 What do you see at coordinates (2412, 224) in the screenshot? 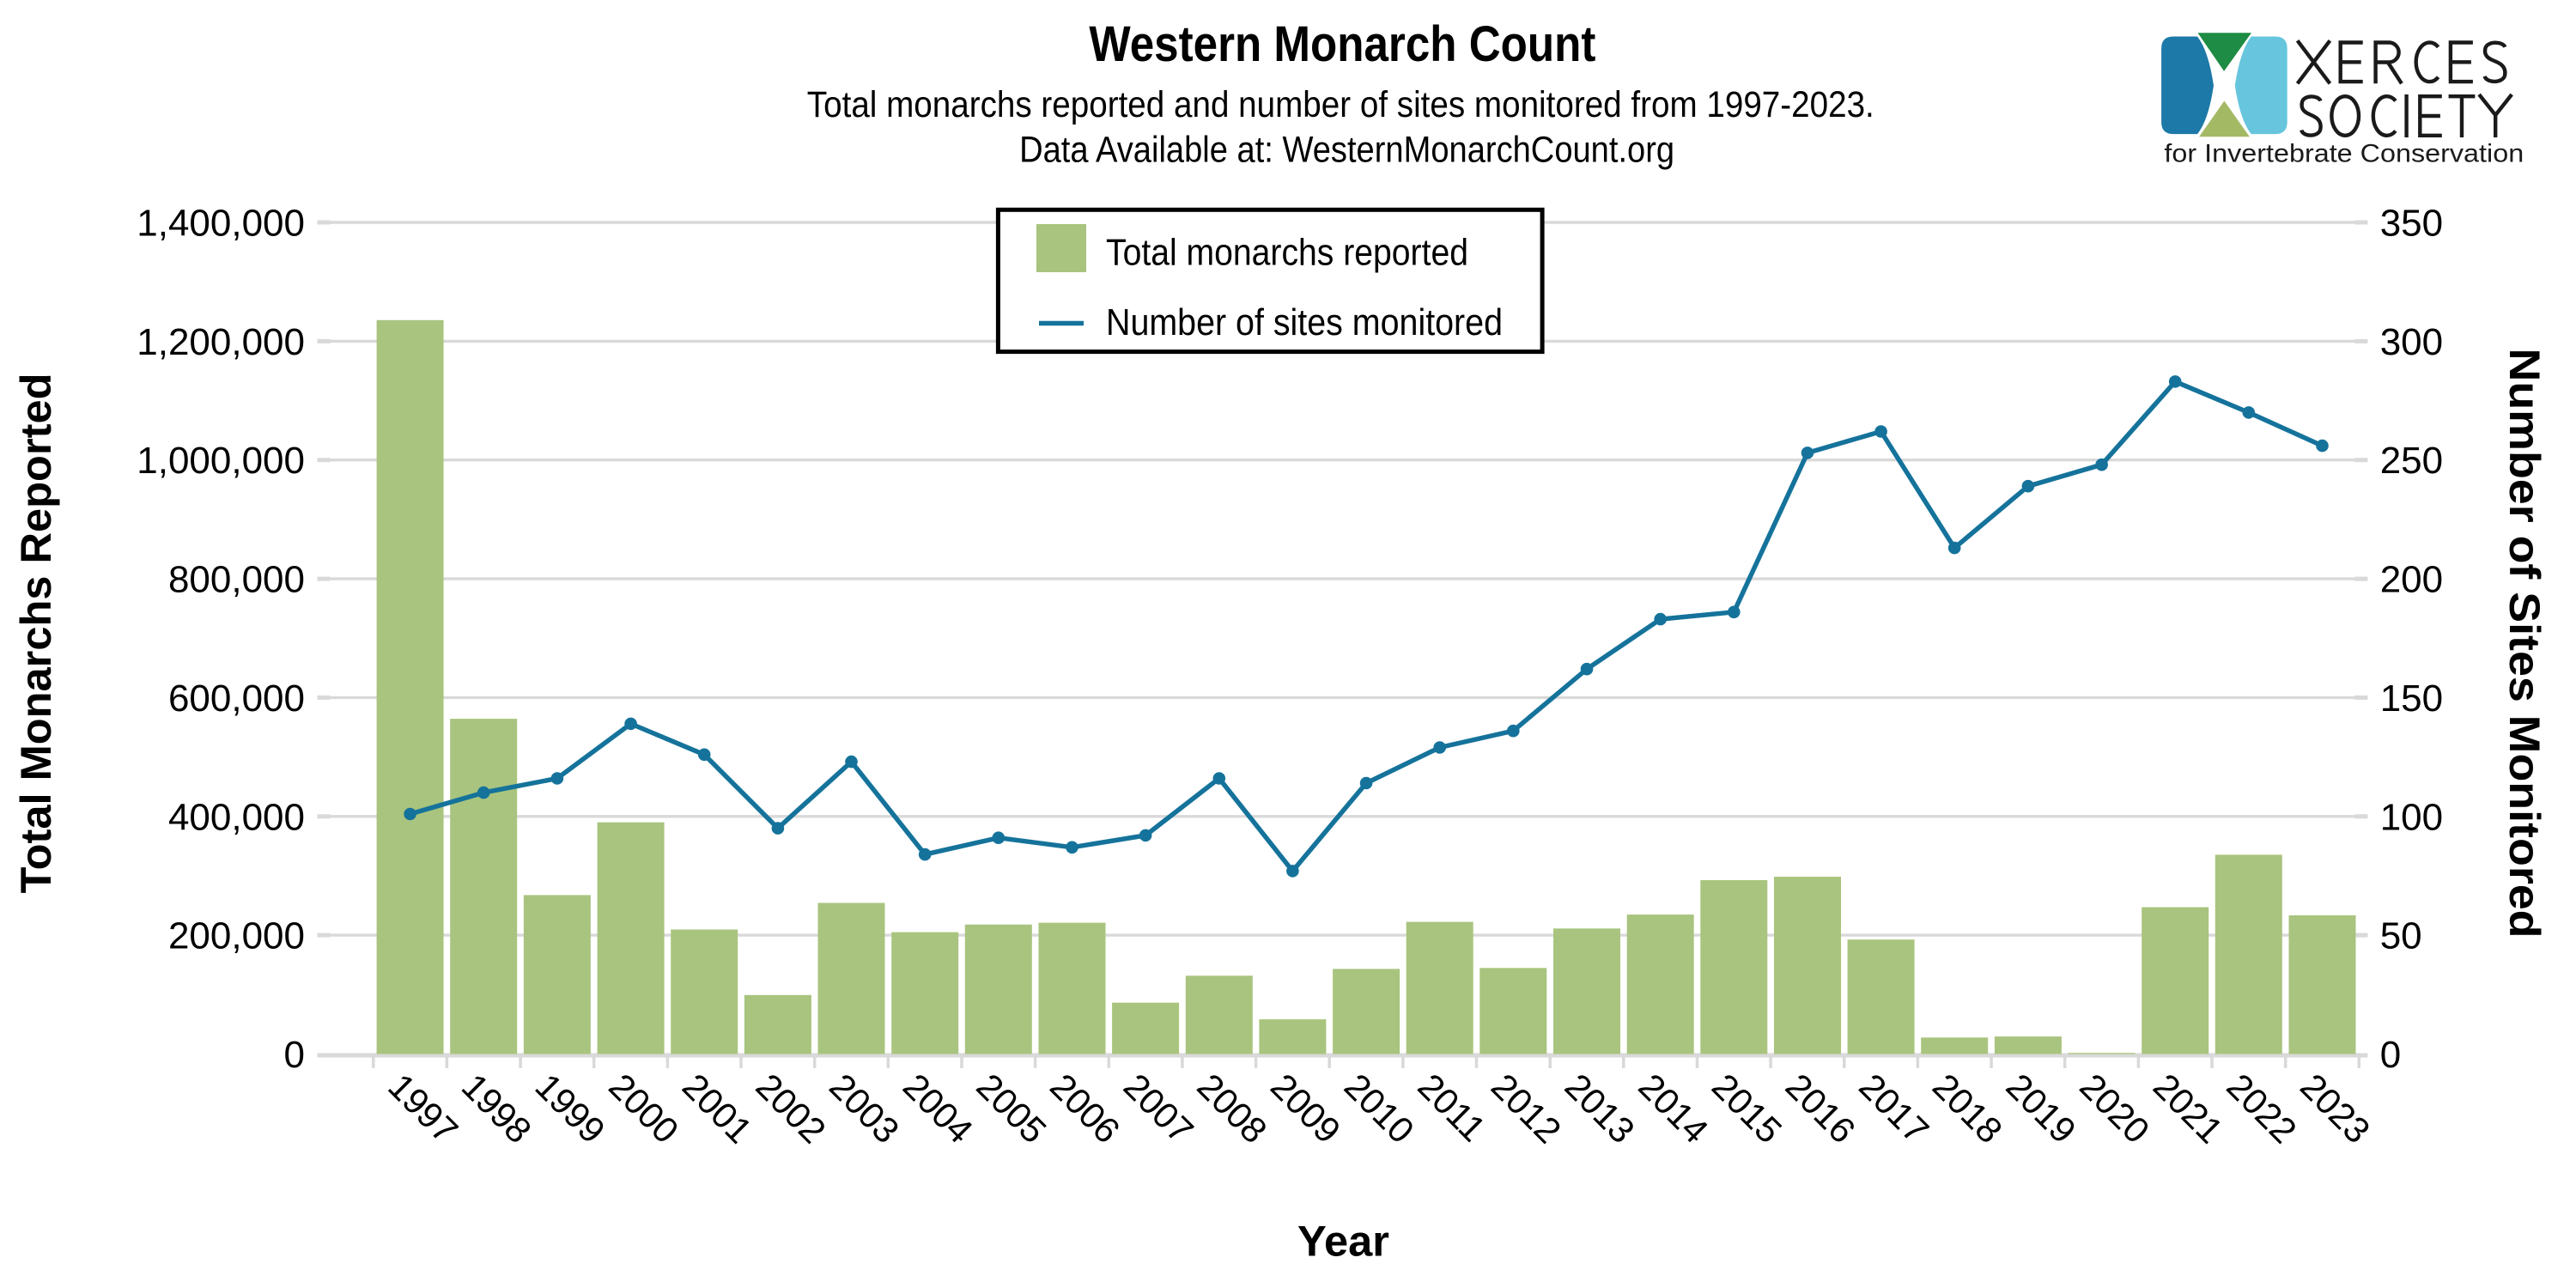
I see `svg-text: 350` at bounding box center [2412, 224].